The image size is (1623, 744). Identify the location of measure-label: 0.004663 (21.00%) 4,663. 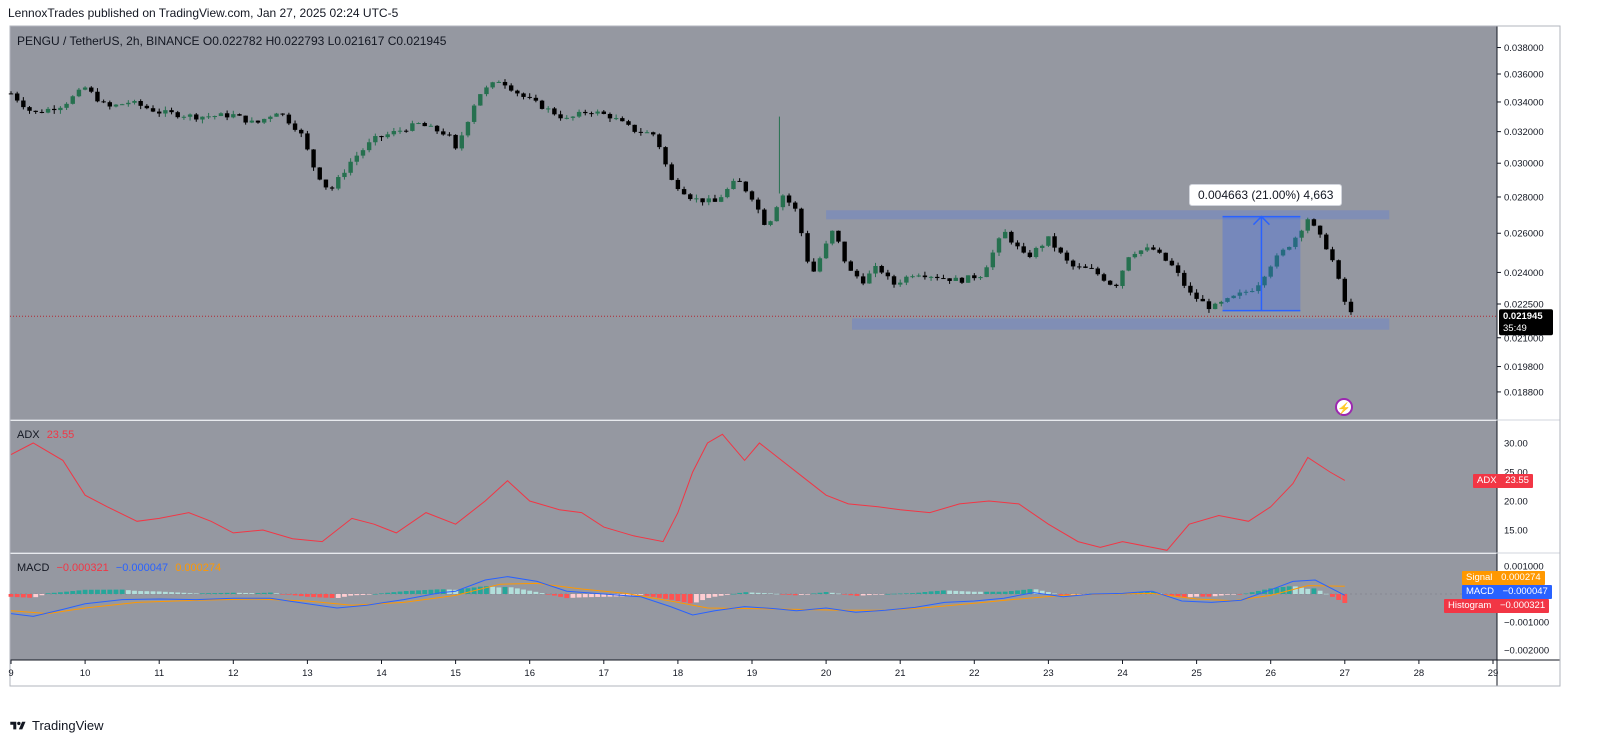
(1266, 195).